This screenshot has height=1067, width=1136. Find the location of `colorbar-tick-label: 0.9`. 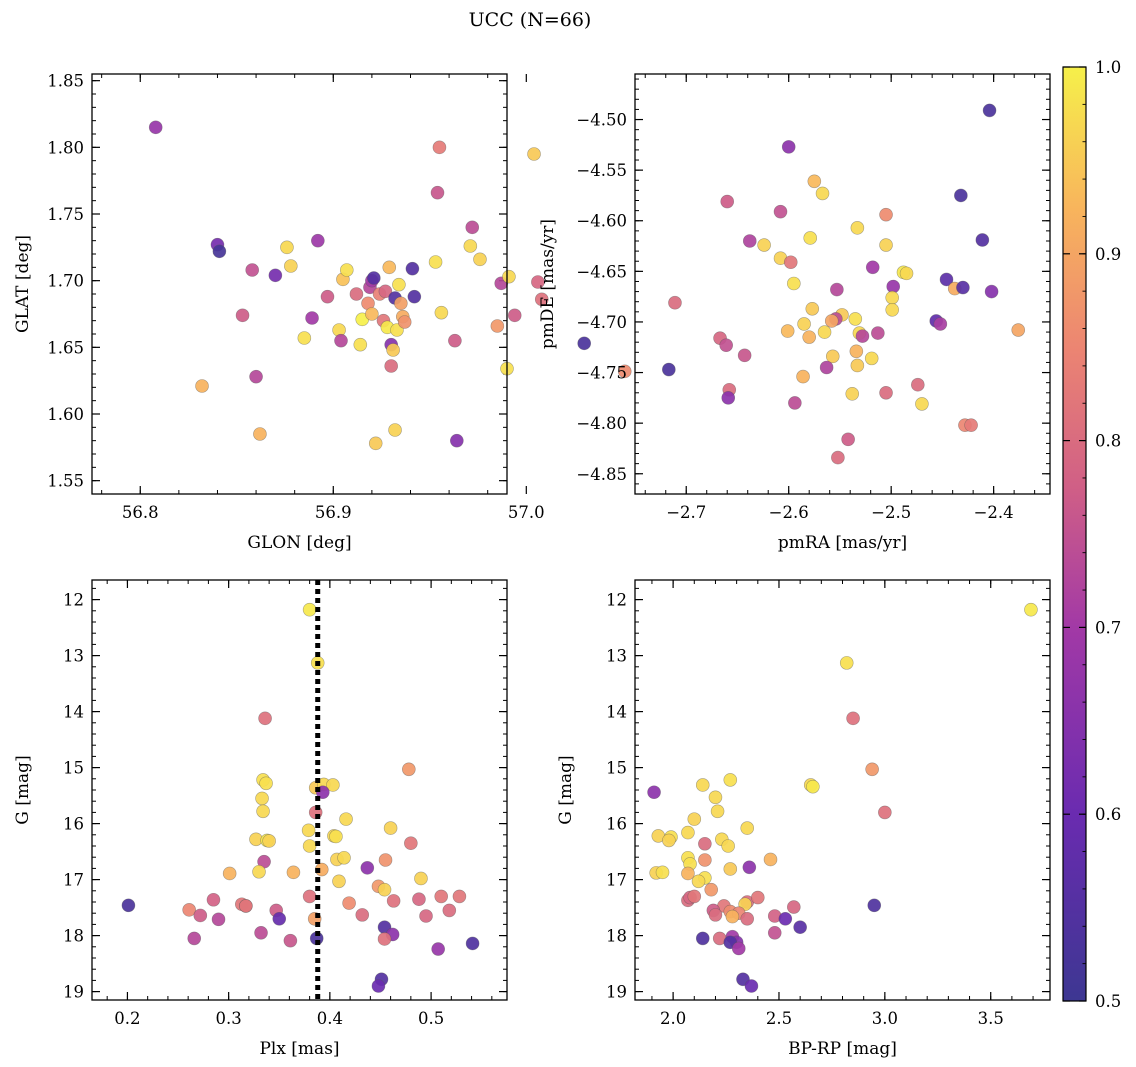

colorbar-tick-label: 0.9 is located at coordinates (1108, 254).